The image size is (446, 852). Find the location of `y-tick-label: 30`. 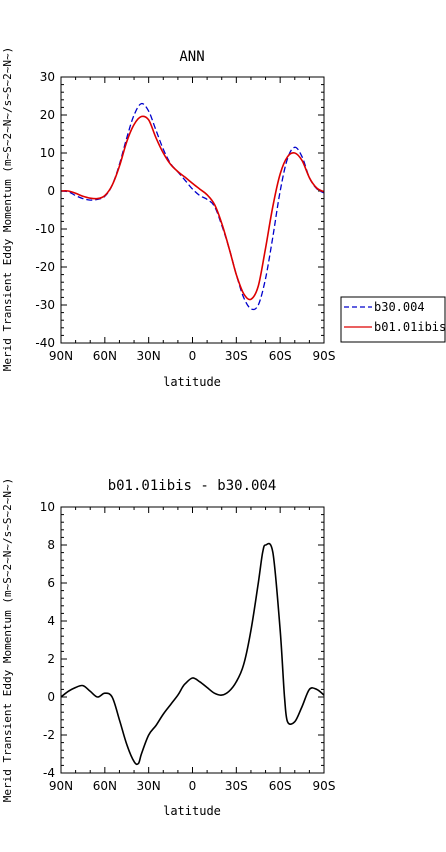

y-tick-label: 30 is located at coordinates (47, 77).